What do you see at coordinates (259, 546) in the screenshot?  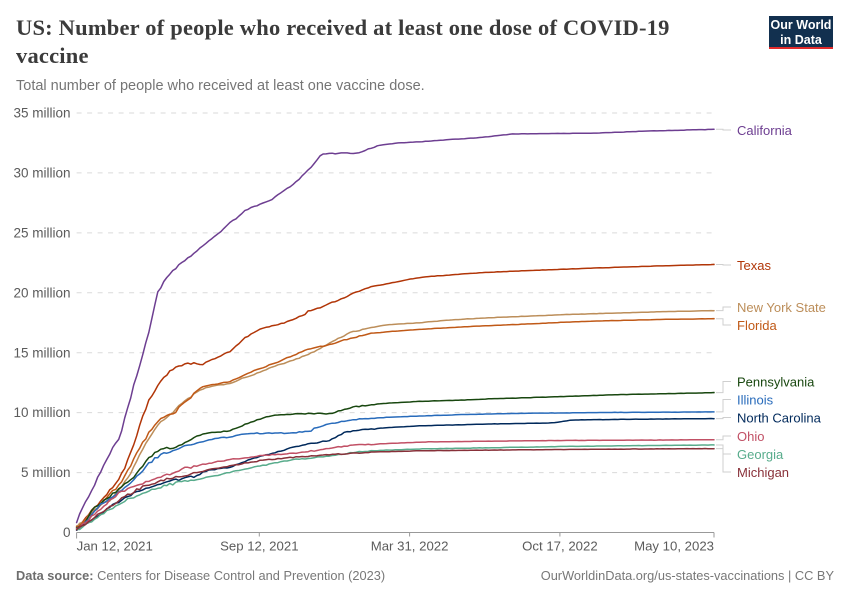 I see `svg-text: Sep 12, 2021` at bounding box center [259, 546].